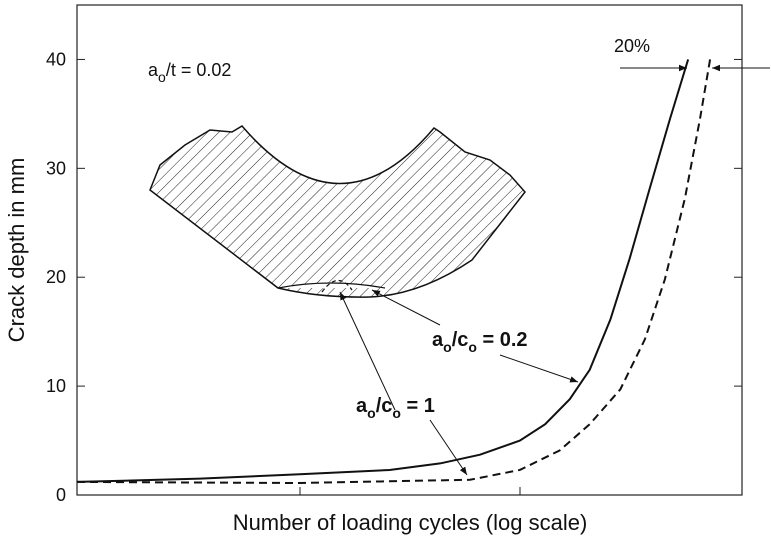 The height and width of the screenshot is (547, 771). What do you see at coordinates (56, 386) in the screenshot?
I see `y-tick-label: 10` at bounding box center [56, 386].